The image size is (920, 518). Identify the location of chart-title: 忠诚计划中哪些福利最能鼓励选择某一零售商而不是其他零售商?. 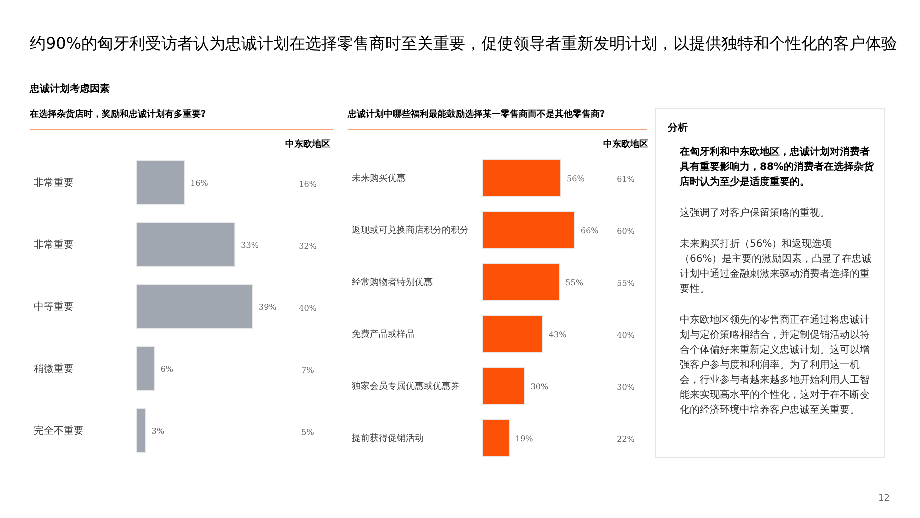
(497, 119).